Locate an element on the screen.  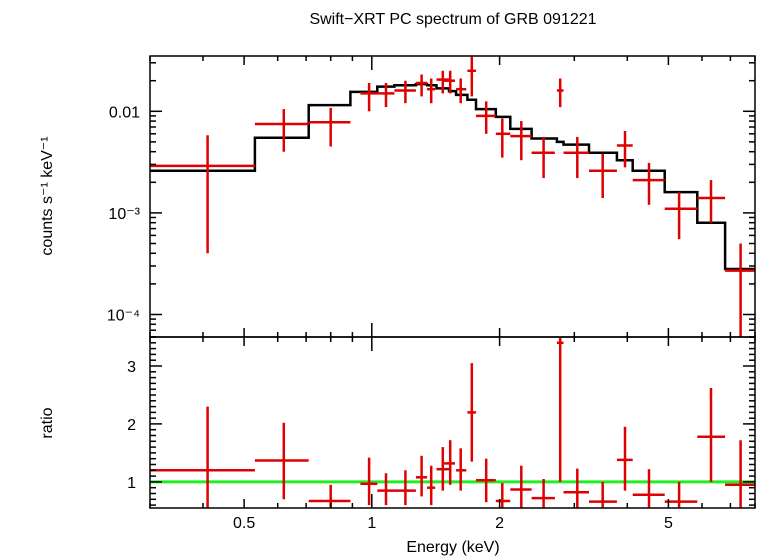
ratio-y-tick-labels: 1 2 3 is located at coordinates (131, 425).